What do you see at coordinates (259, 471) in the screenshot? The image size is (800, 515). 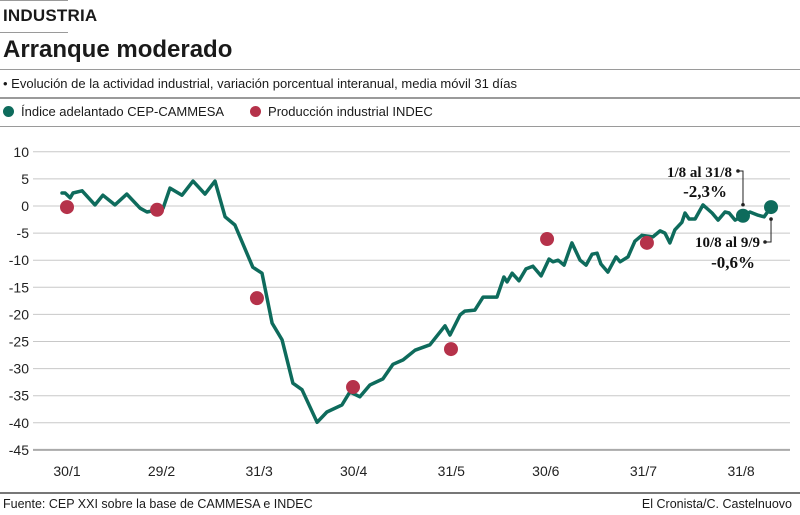 I see `x-tick-label: 31/3` at bounding box center [259, 471].